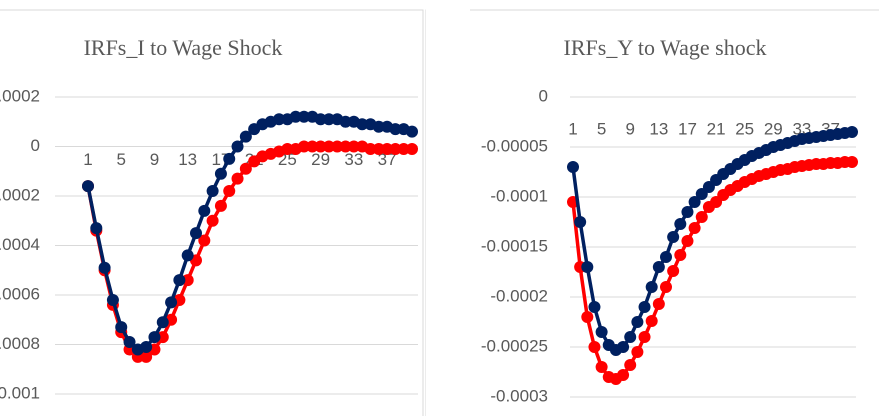 This screenshot has height=416, width=879. What do you see at coordinates (20, 293) in the screenshot?
I see `y-tick-label: -0.0006` at bounding box center [20, 293].